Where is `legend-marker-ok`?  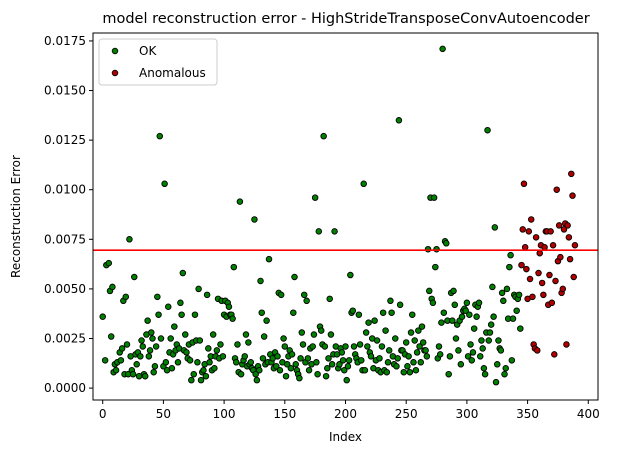
legend-marker-ok is located at coordinates (115, 51).